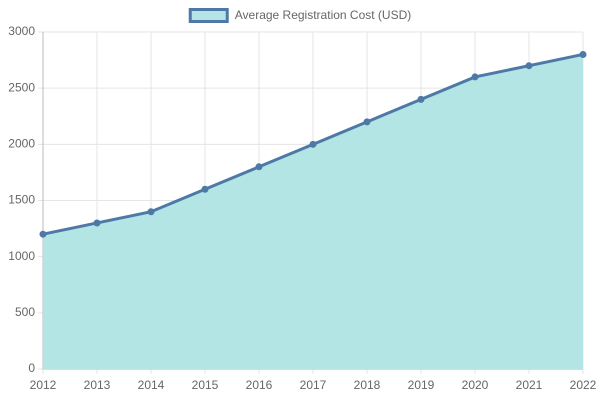  I want to click on legend-label: Average Registration Cost (USD), so click(323, 15).